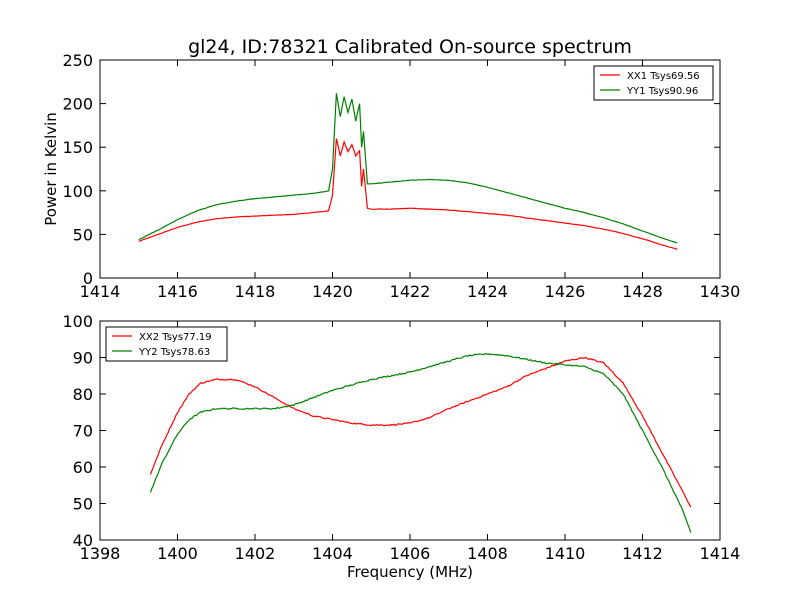  Describe the element at coordinates (642, 553) in the screenshot. I see `x-tick-label: 1412` at that location.